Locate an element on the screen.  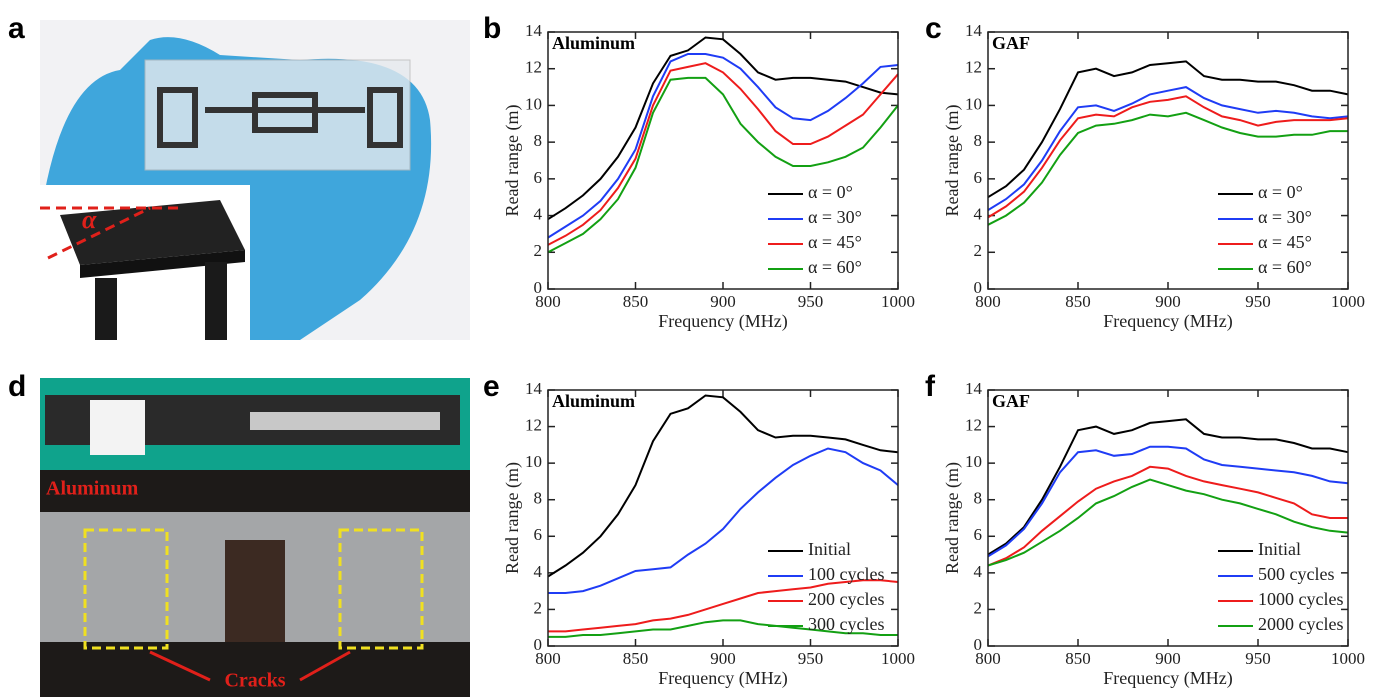
sample-clip is located at coordinates (117, 427).